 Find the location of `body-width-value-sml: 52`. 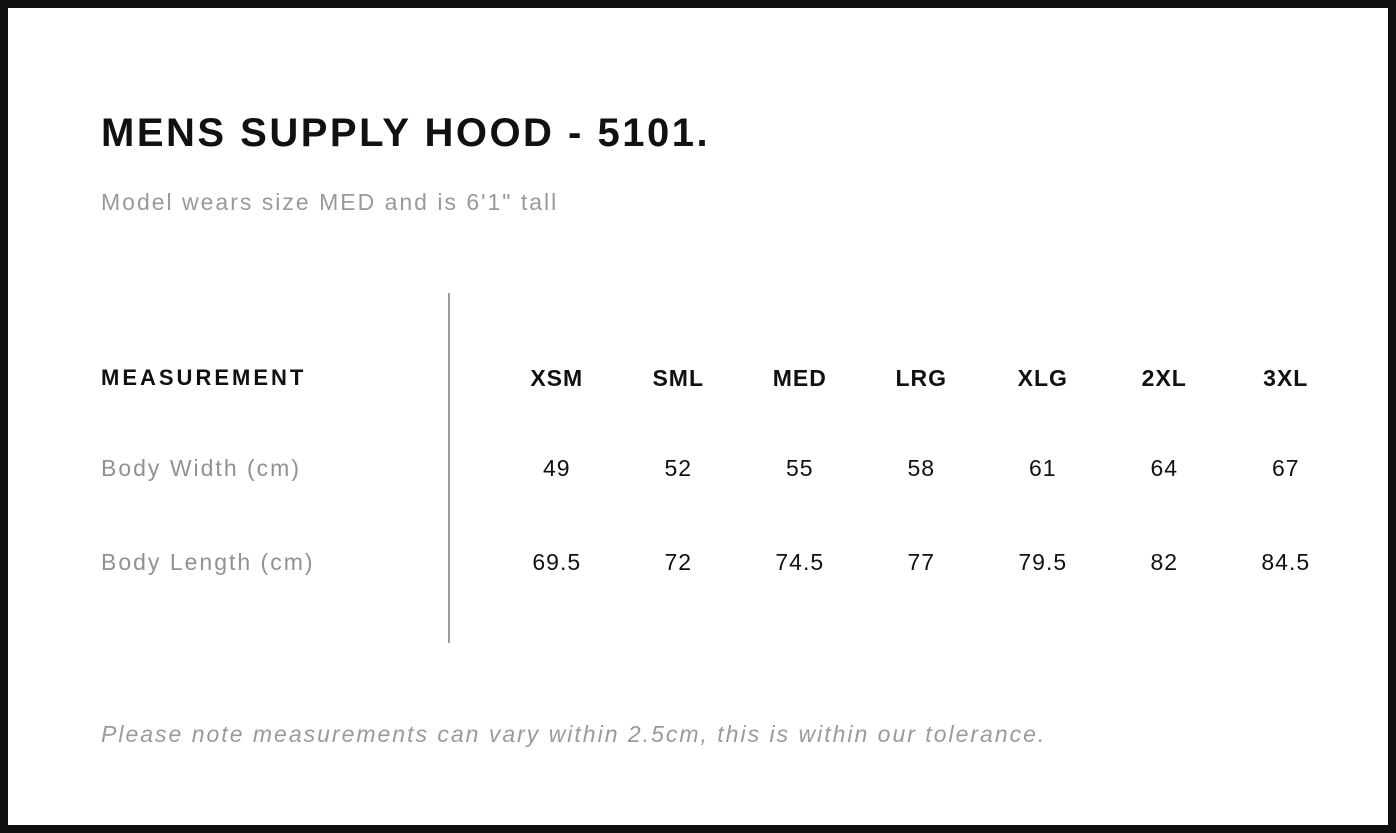

body-width-value-sml: 52 is located at coordinates (678, 467).